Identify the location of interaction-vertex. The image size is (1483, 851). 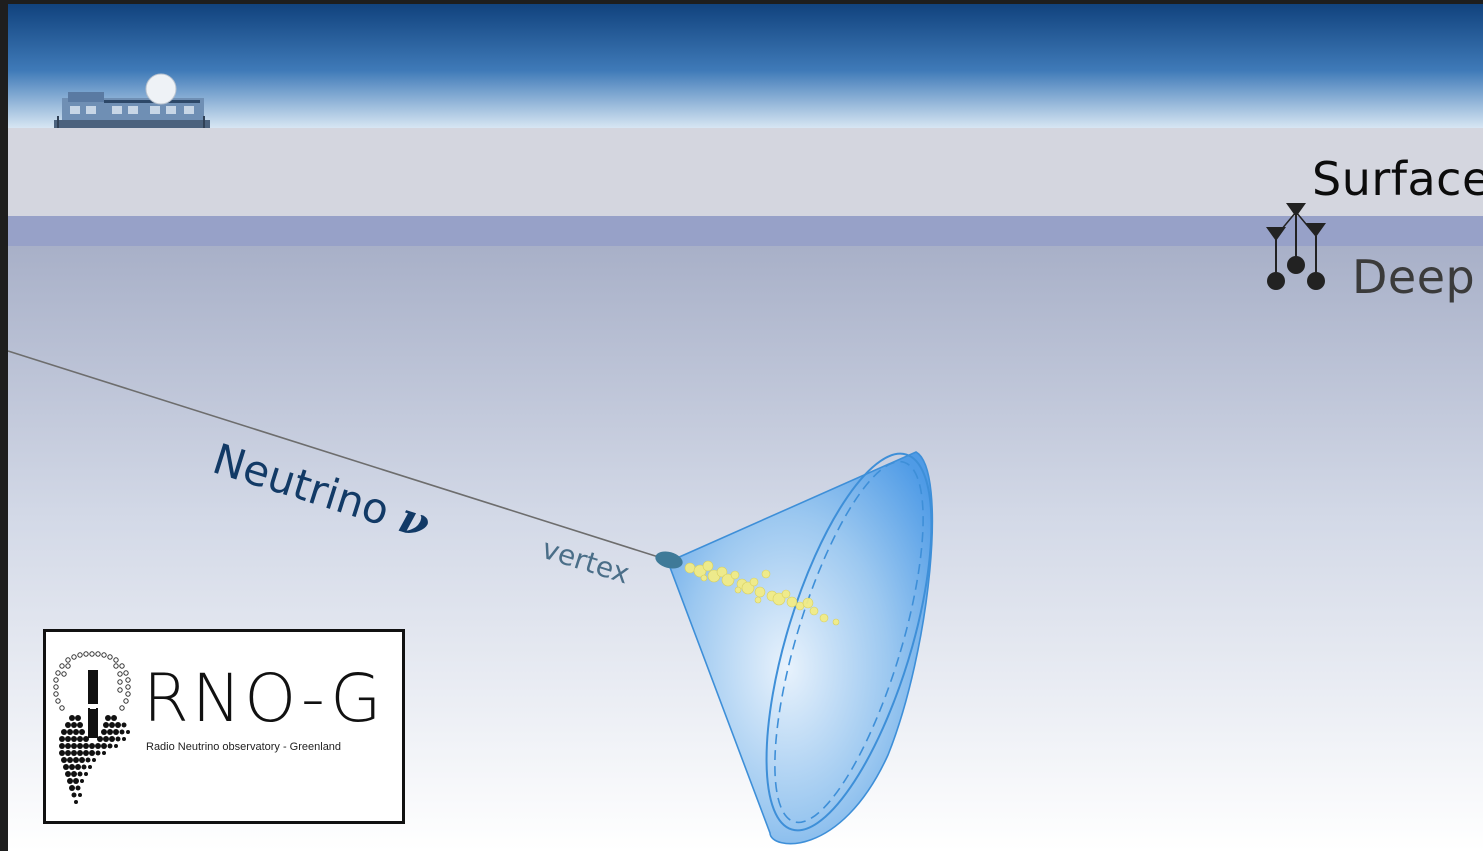
(669, 560).